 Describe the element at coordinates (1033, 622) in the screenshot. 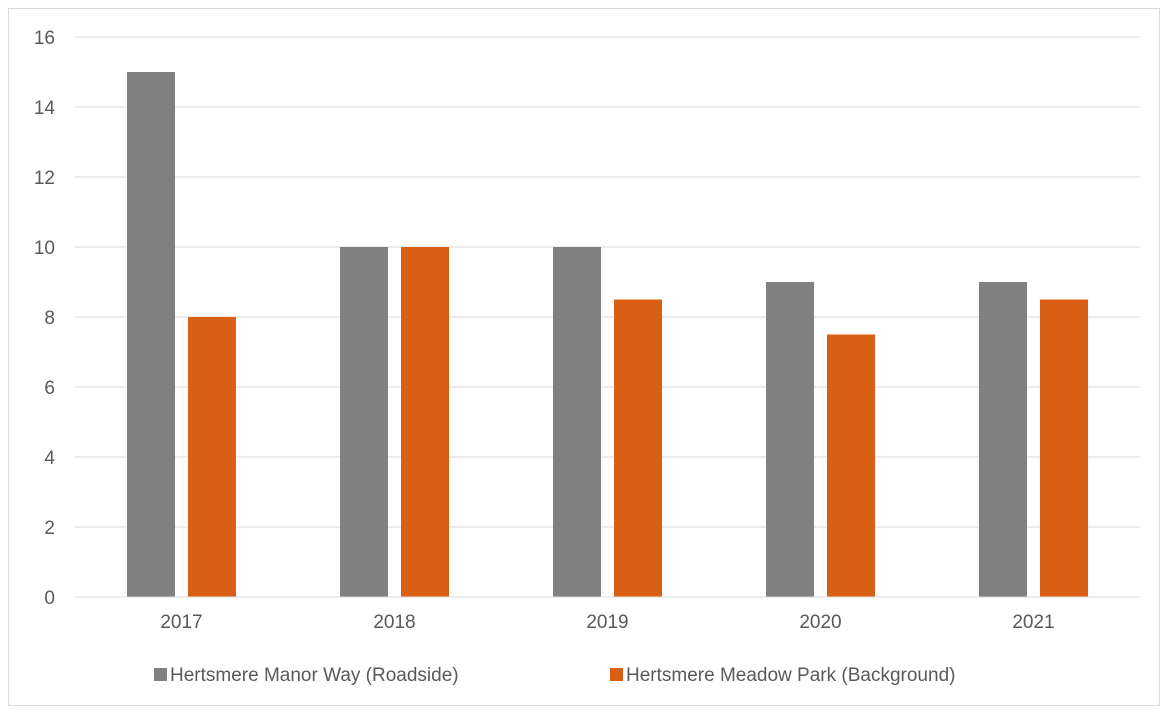

I see `x-tick-label: 2021` at that location.